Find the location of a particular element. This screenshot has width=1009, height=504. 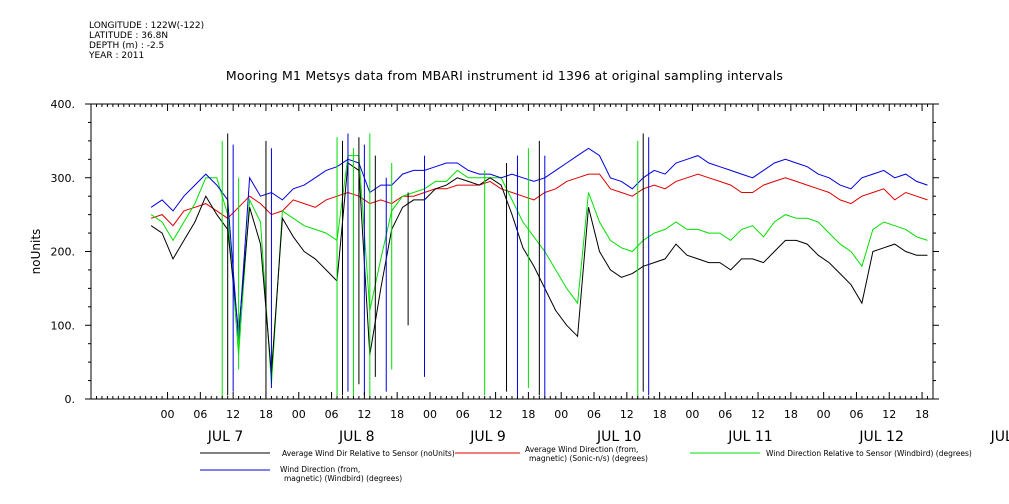

y-tick-label: 300. is located at coordinates (63, 178).